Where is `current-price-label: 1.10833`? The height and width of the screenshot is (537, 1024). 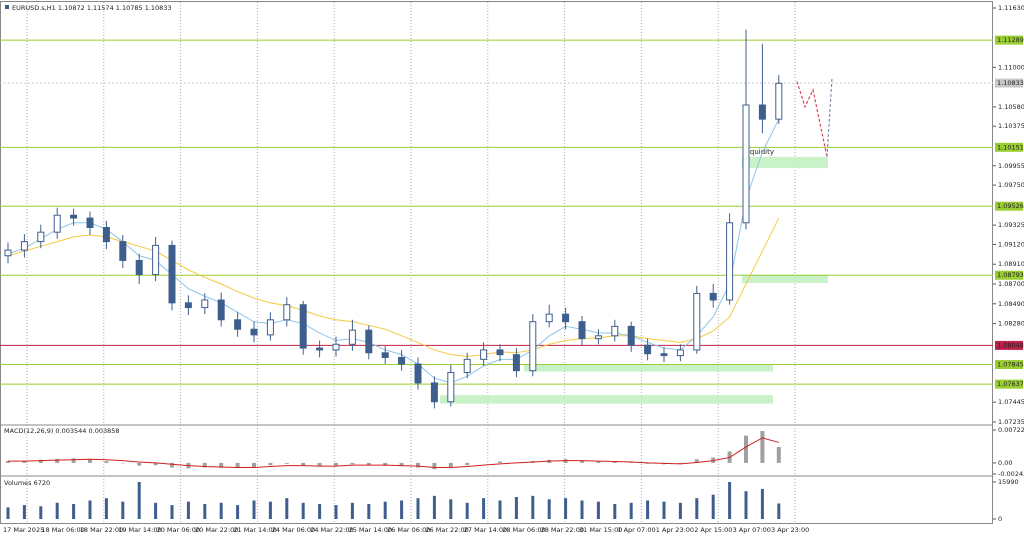 current-price-label: 1.10833 is located at coordinates (1010, 83).